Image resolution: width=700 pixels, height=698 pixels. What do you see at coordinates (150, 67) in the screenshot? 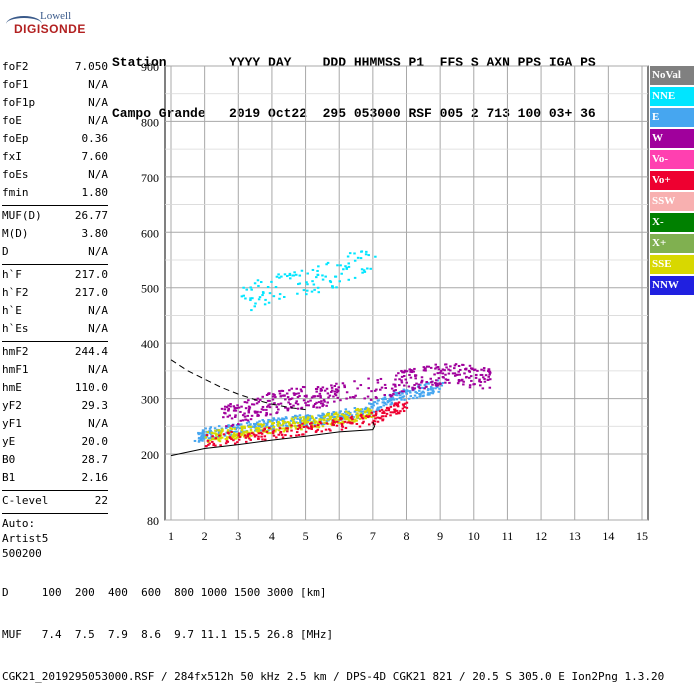
I see `y-tick-label: 900` at bounding box center [150, 67].